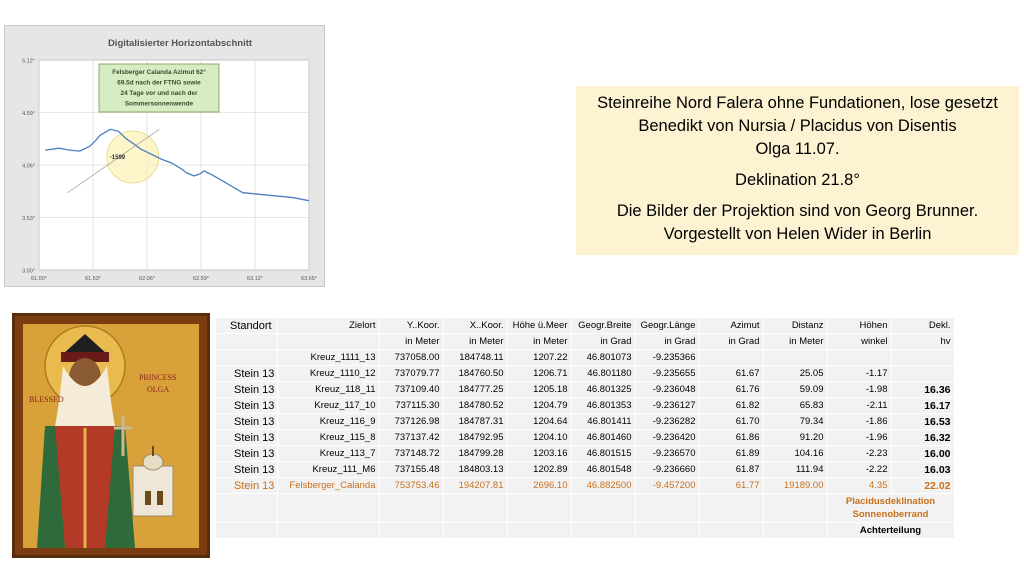  I want to click on table-cell: 737155.48, so click(411, 469).